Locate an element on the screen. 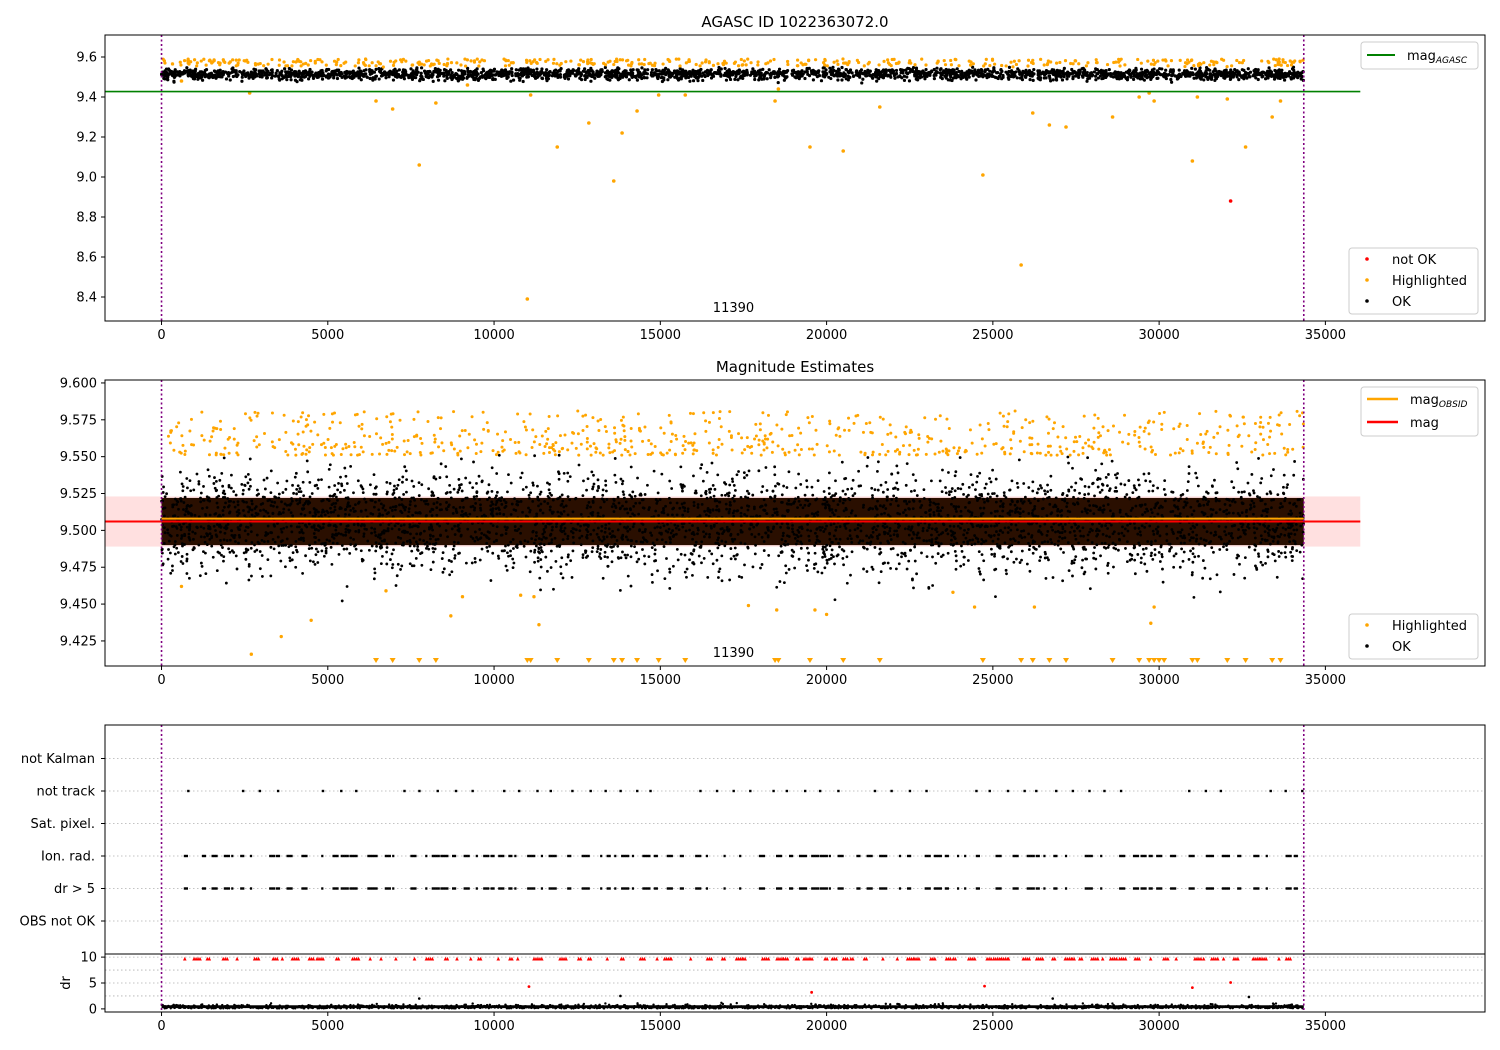 The height and width of the screenshot is (1050, 1500). x-tick-label: 30000 is located at coordinates (1158, 335).